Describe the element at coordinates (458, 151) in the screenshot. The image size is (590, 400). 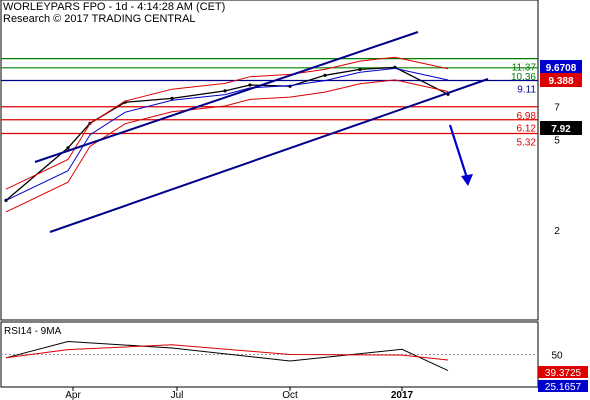
I see `projection-arrow-shaft` at that location.